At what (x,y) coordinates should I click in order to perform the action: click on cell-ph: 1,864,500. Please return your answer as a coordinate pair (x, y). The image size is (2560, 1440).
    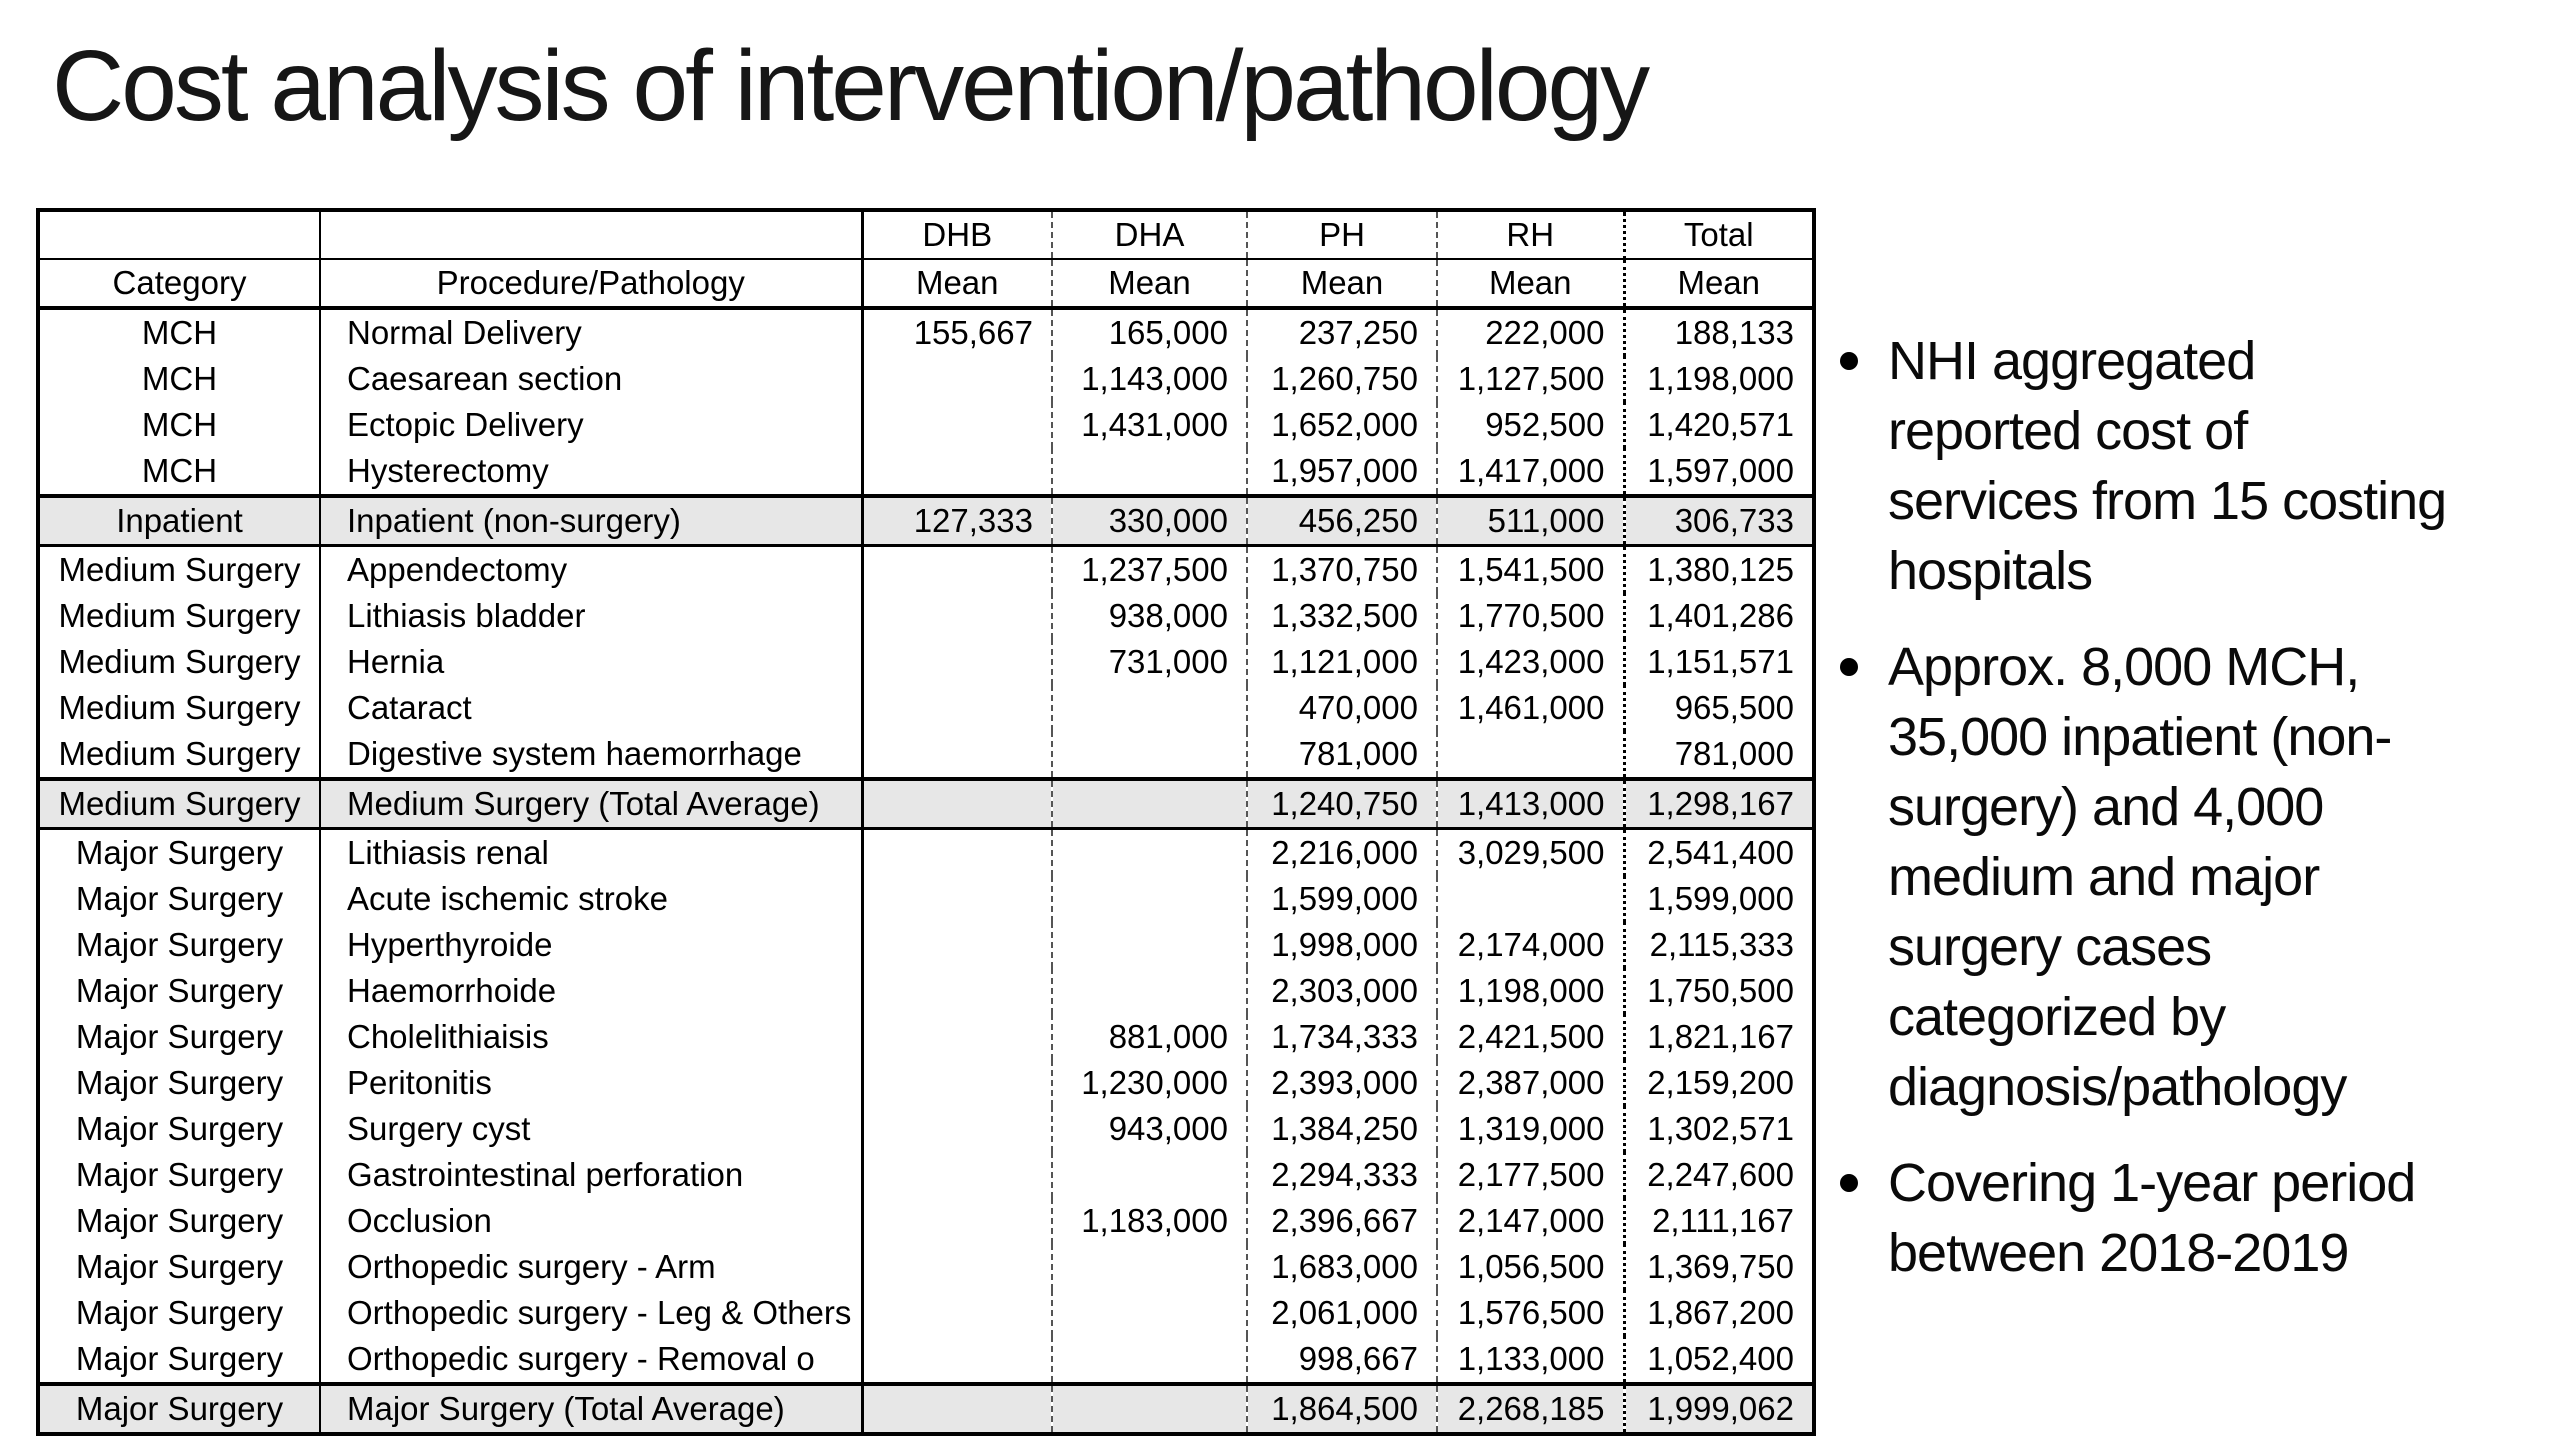
    Looking at the image, I should click on (1342, 1409).